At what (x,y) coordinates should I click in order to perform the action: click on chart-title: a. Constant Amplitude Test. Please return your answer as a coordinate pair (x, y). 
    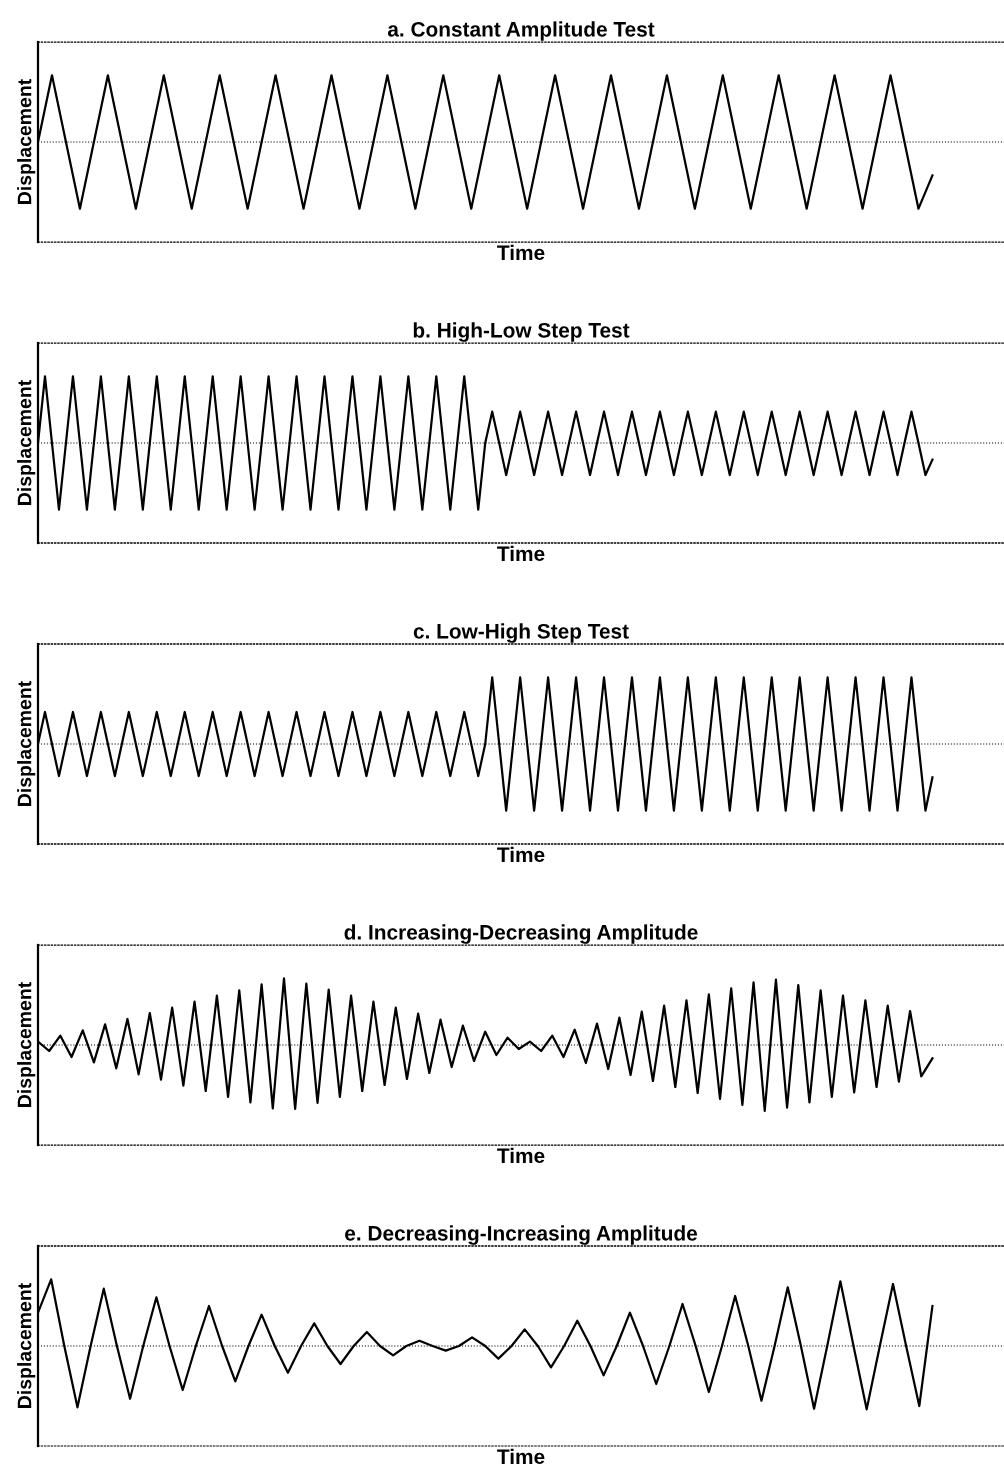
    Looking at the image, I should click on (521, 31).